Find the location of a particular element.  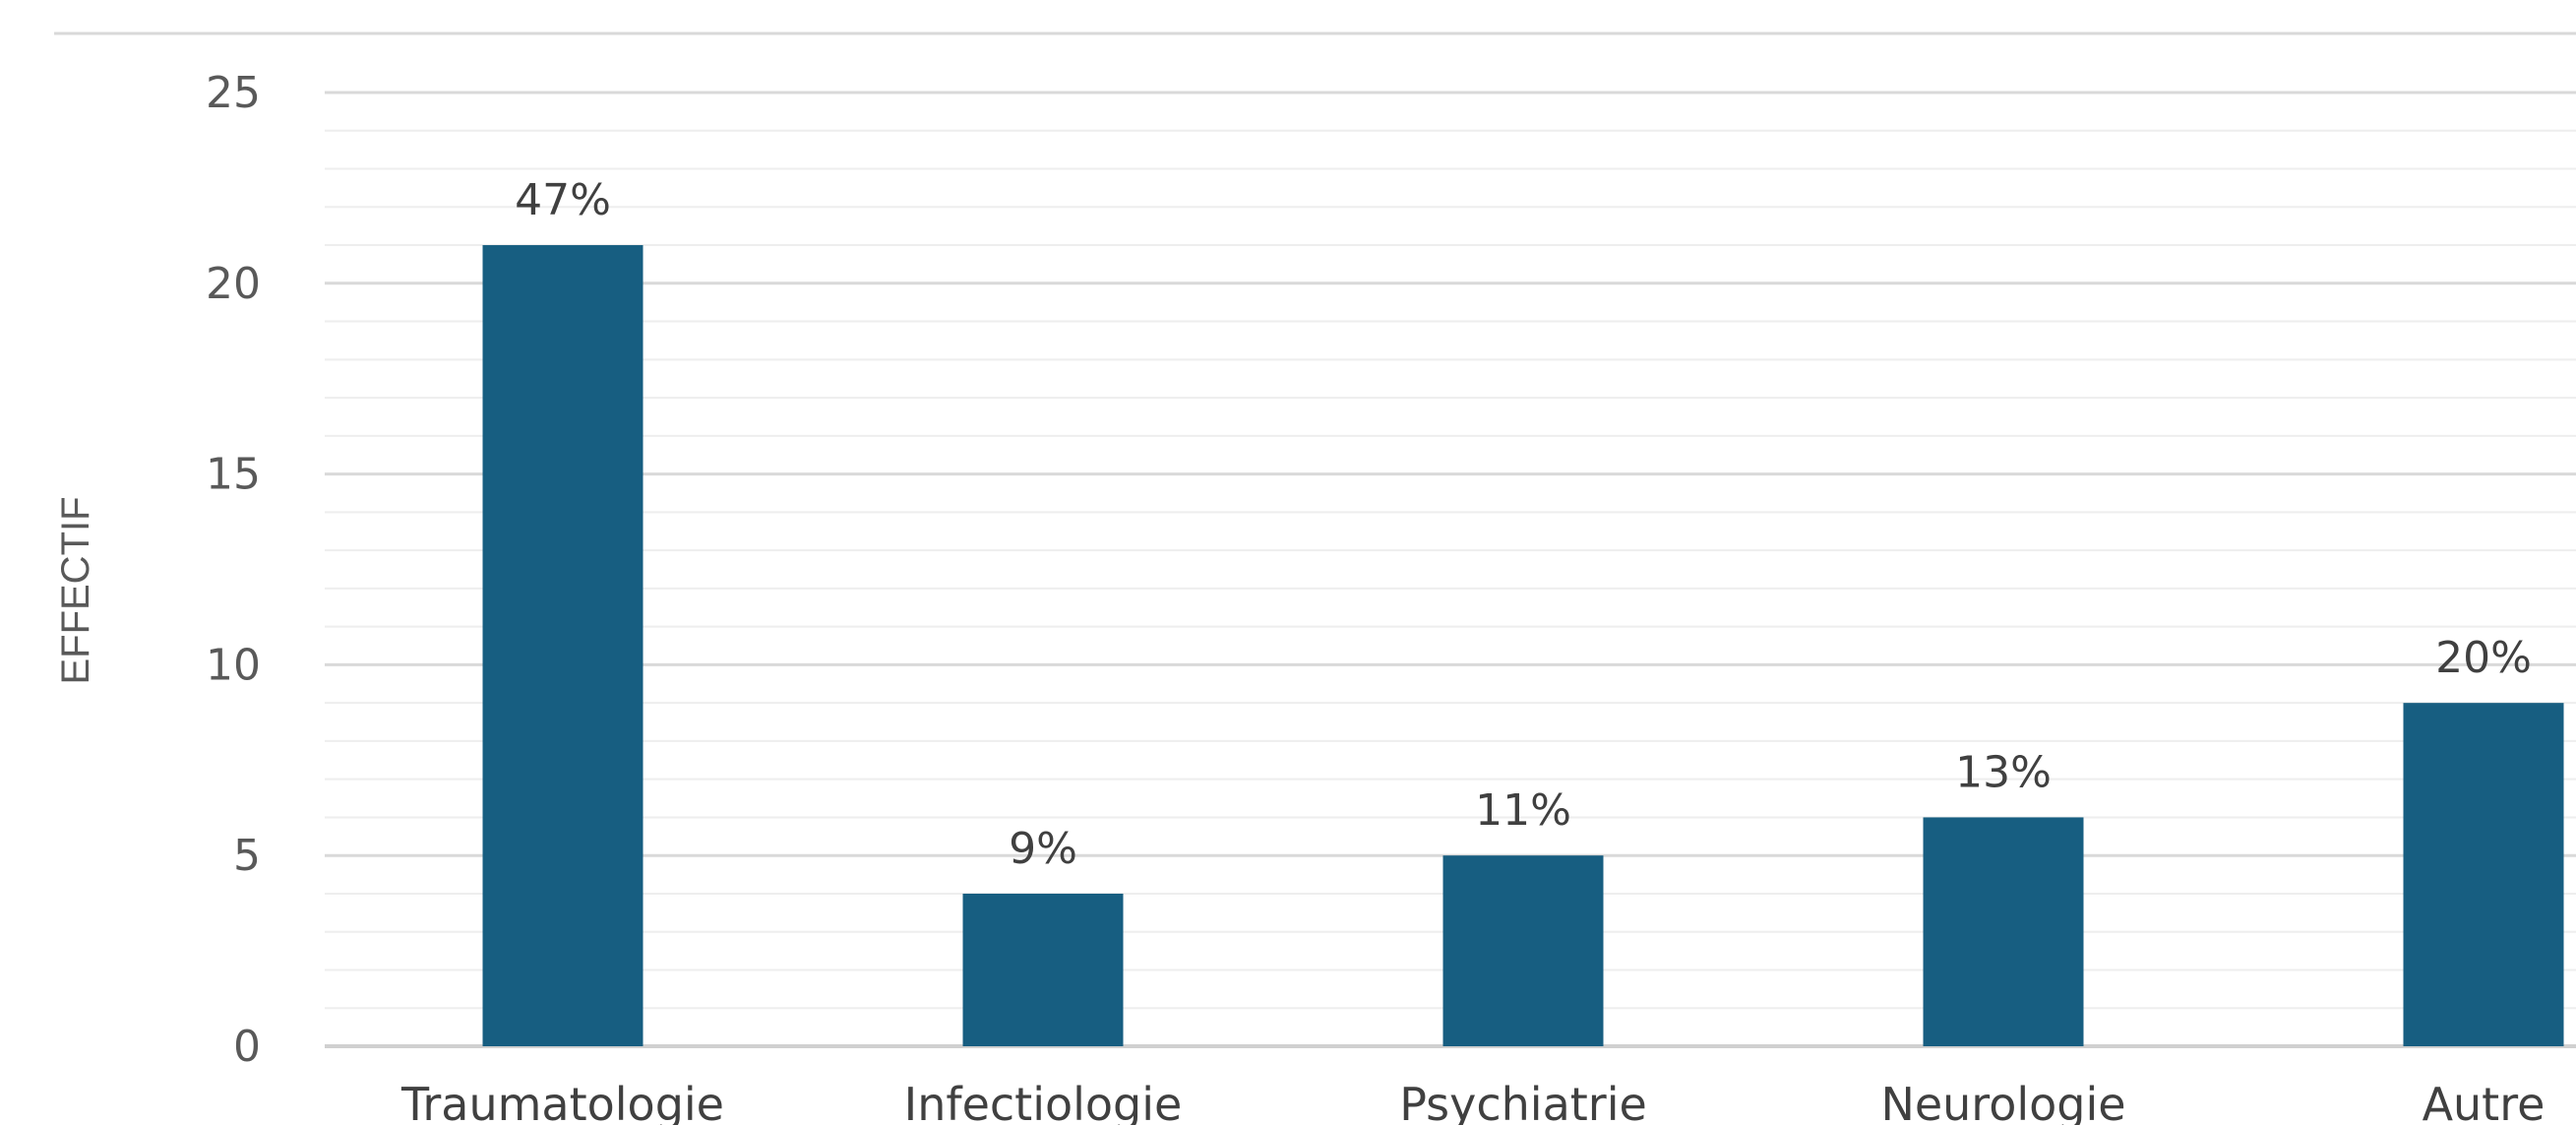

data-label: 47% is located at coordinates (563, 200).